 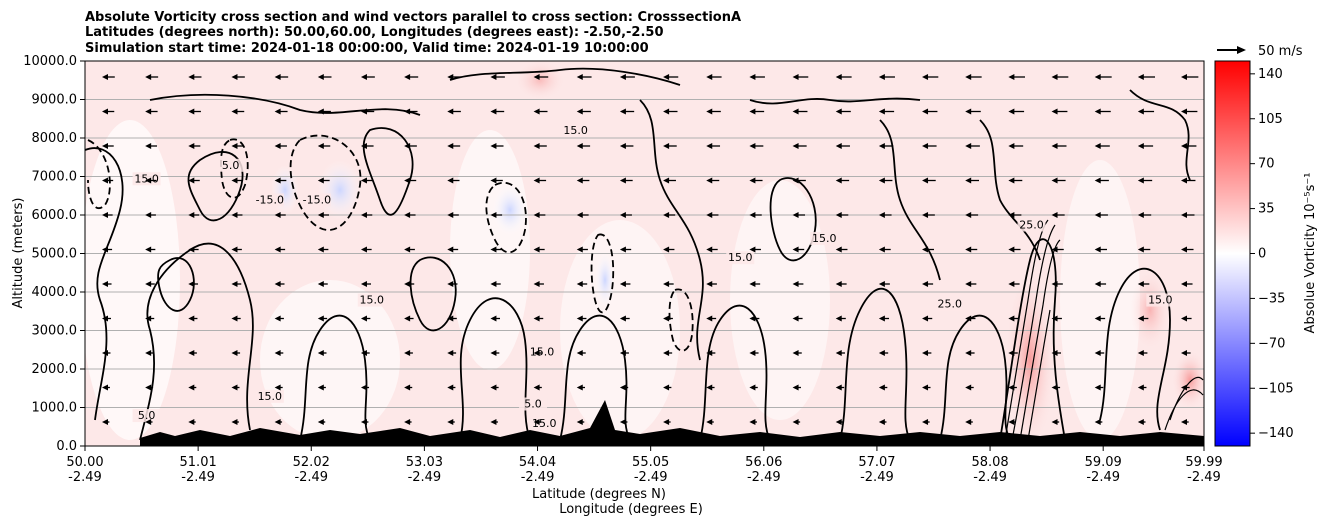 What do you see at coordinates (1272, 254) in the screenshot?
I see `colorbar-ticks: 140 105 70 35 0 −35 −70 −105 −140` at bounding box center [1272, 254].